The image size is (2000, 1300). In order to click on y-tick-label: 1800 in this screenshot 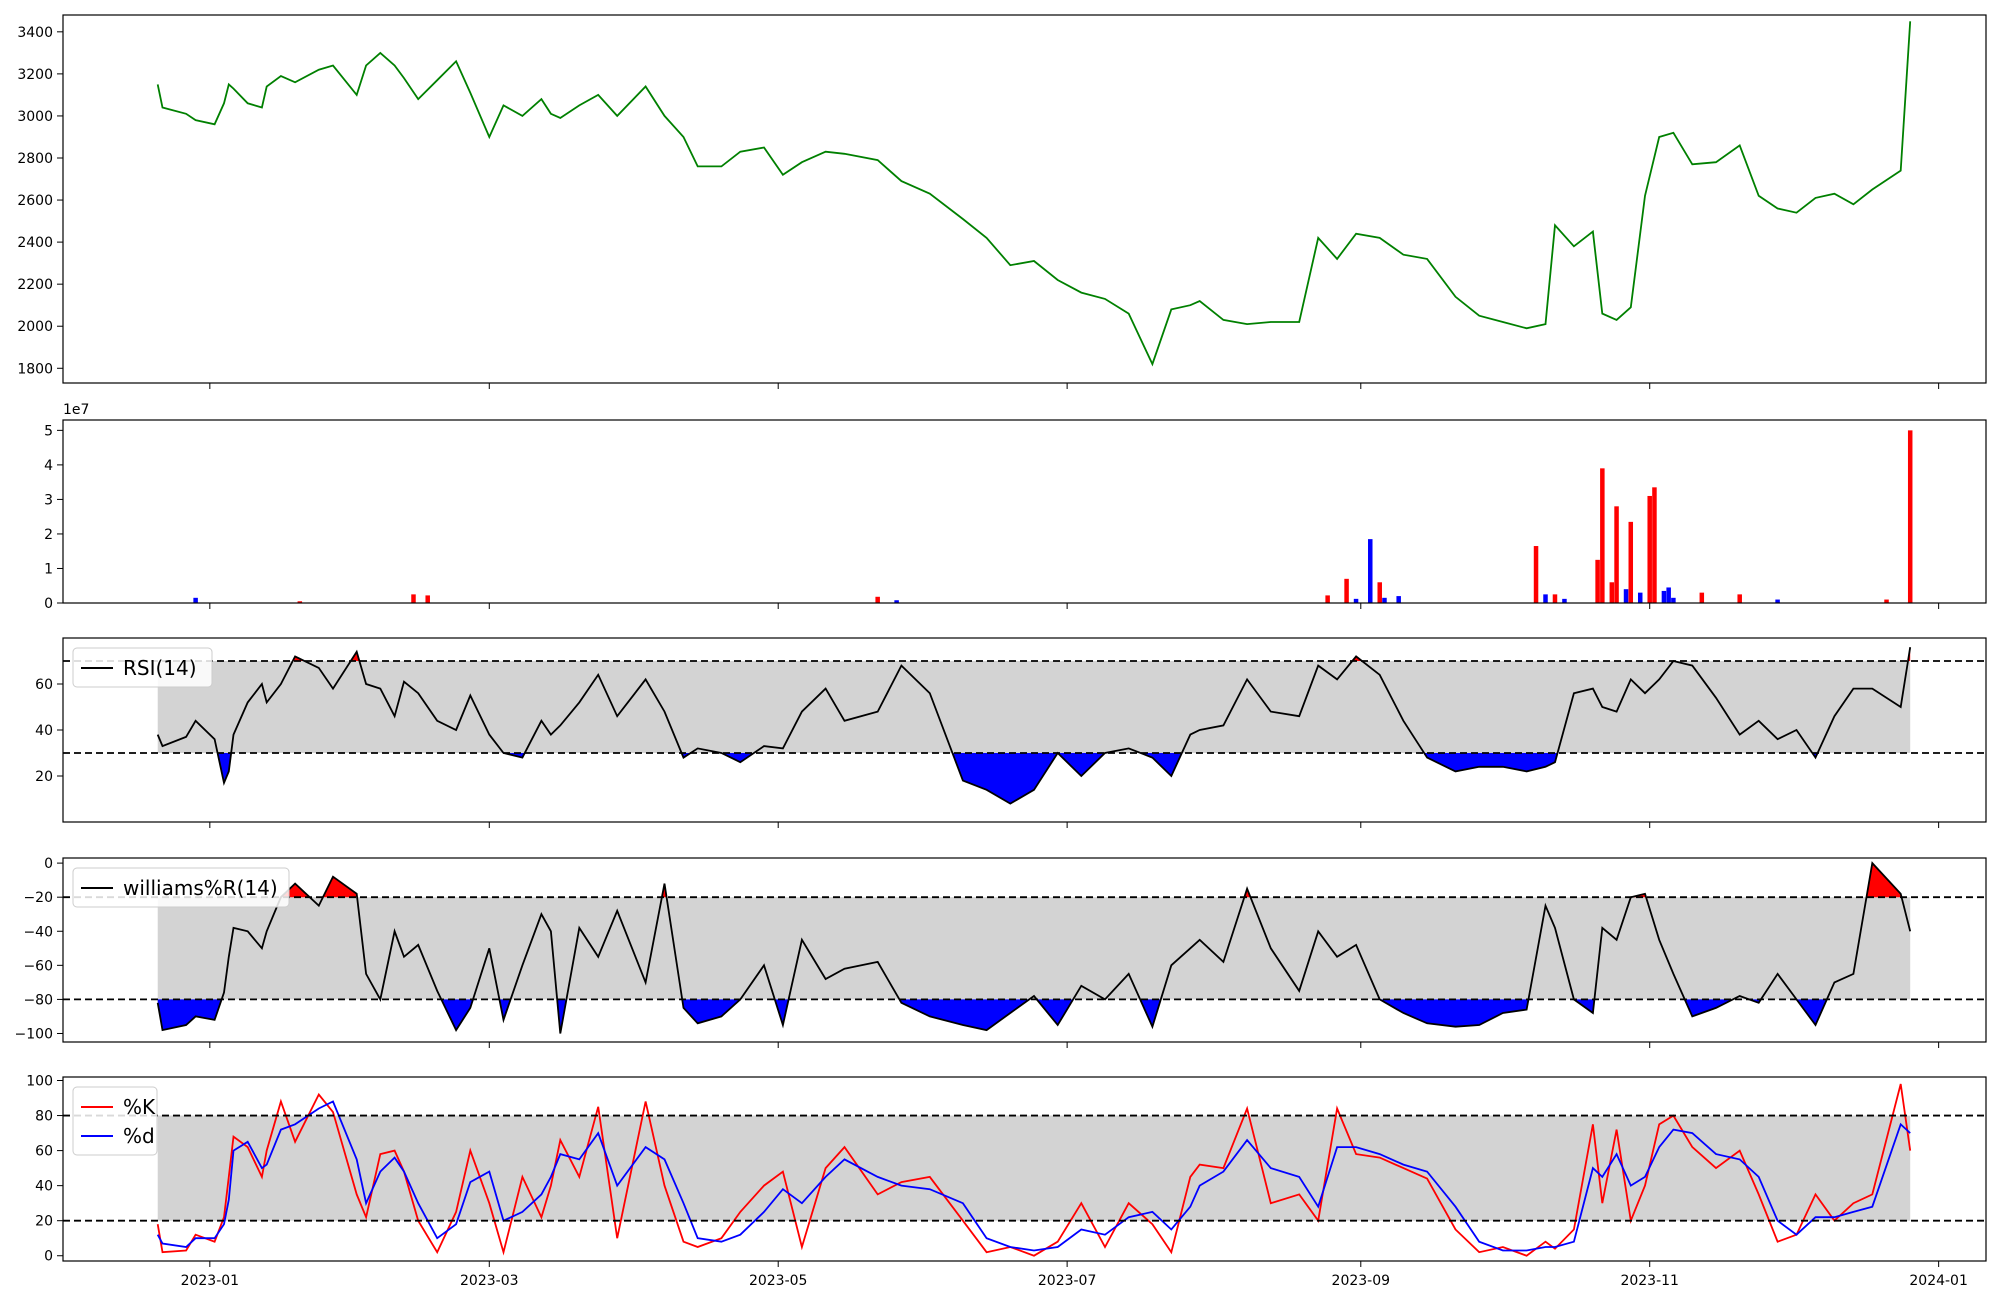, I will do `click(35, 369)`.